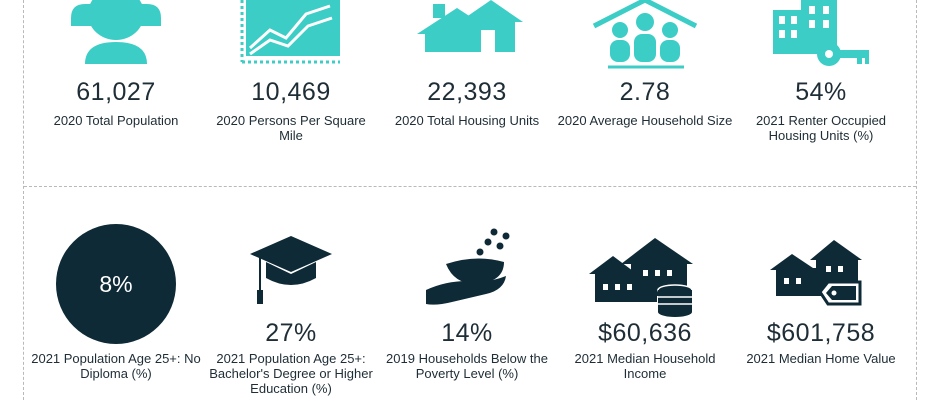  Describe the element at coordinates (116, 284) in the screenshot. I see `no-diploma-circle: 8%` at that location.